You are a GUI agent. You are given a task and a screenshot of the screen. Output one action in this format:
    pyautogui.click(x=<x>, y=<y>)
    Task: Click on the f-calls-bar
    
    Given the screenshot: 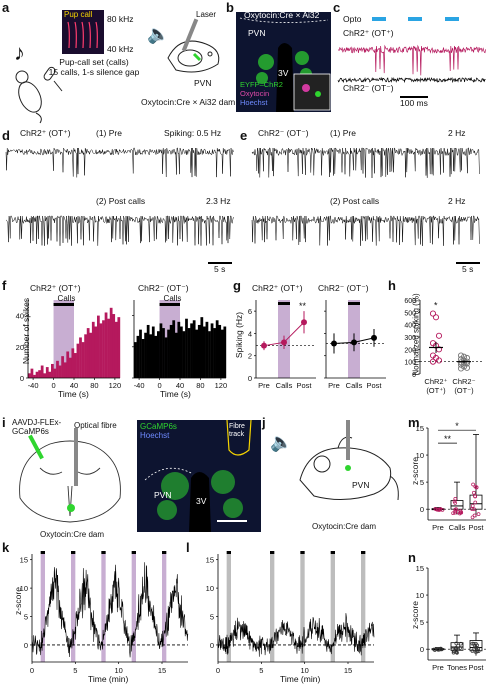 What is the action you would take?
    pyautogui.click(x=63, y=304)
    